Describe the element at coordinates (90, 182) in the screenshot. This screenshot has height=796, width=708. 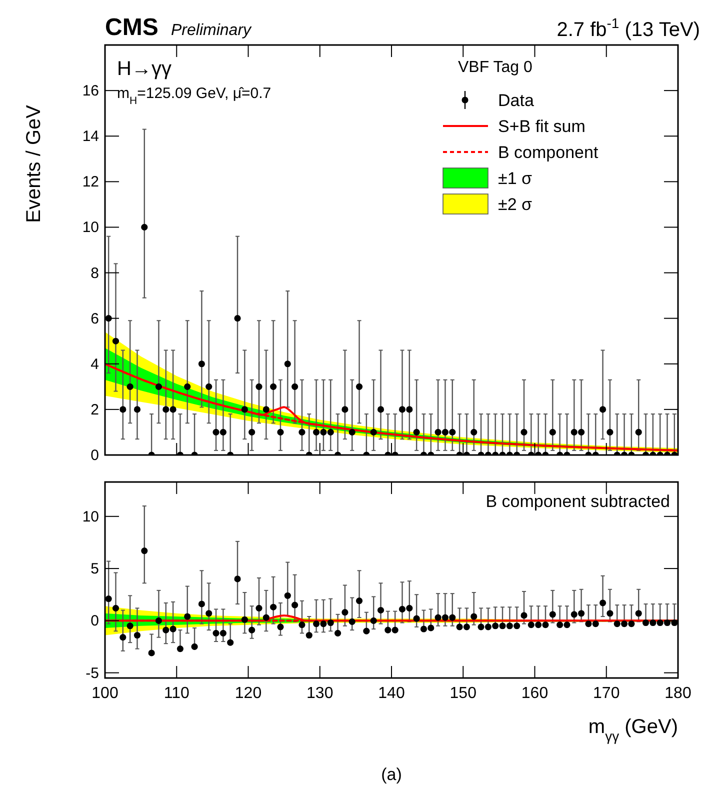
I see `y-tick-label: 12` at that location.